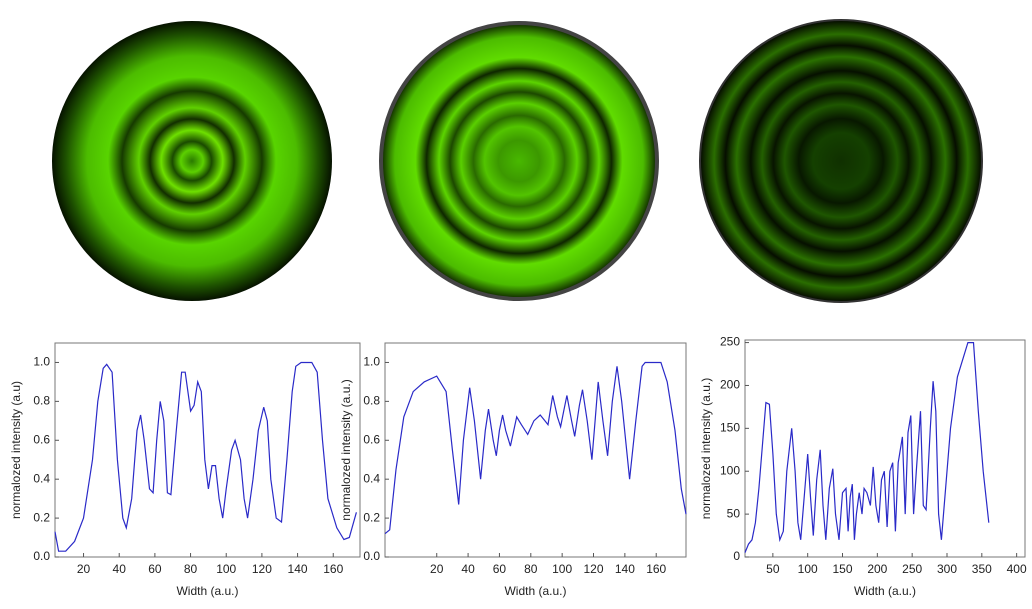  Describe the element at coordinates (947, 569) in the screenshot. I see `x-tick-label: 300` at that location.